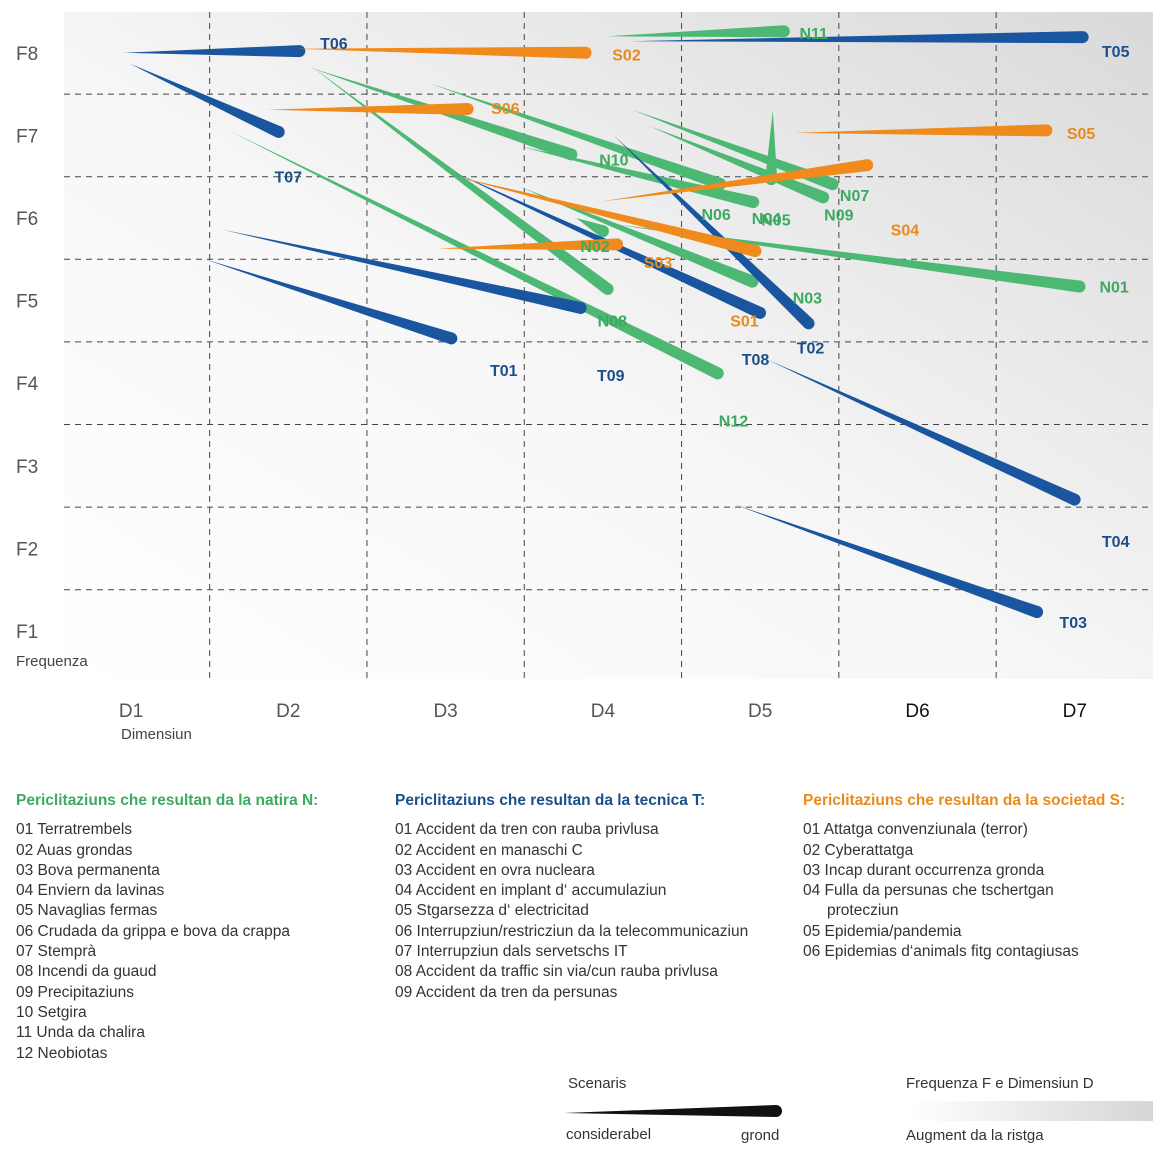 This screenshot has width=1166, height=1157. What do you see at coordinates (207, 100) in the screenshot?
I see `scenario-mark-t07` at bounding box center [207, 100].